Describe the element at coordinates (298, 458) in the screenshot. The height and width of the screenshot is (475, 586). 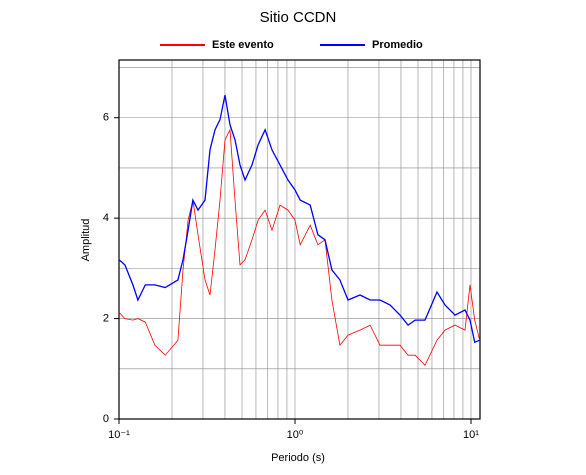
I see `x-axis-label: Periodo (s)` at that location.